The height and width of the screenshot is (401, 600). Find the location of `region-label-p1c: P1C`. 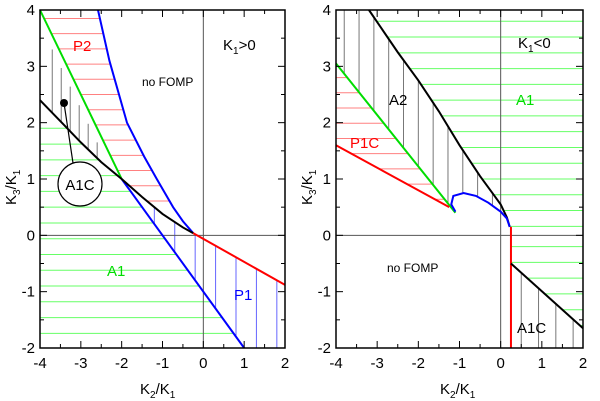

region-label-p1c: P1C is located at coordinates (364, 143).